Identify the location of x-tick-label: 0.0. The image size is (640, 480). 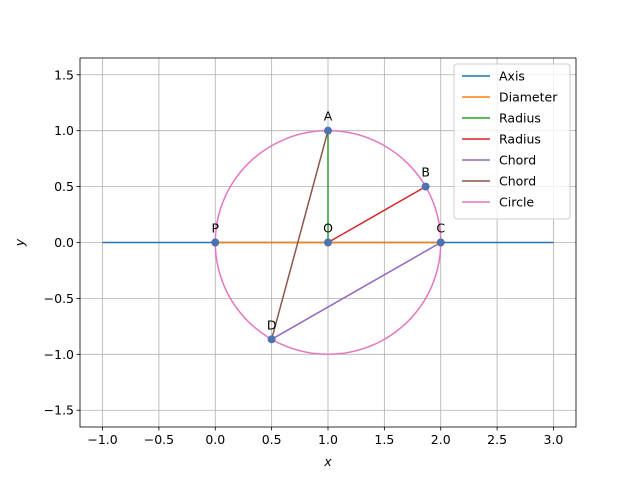
(215, 439).